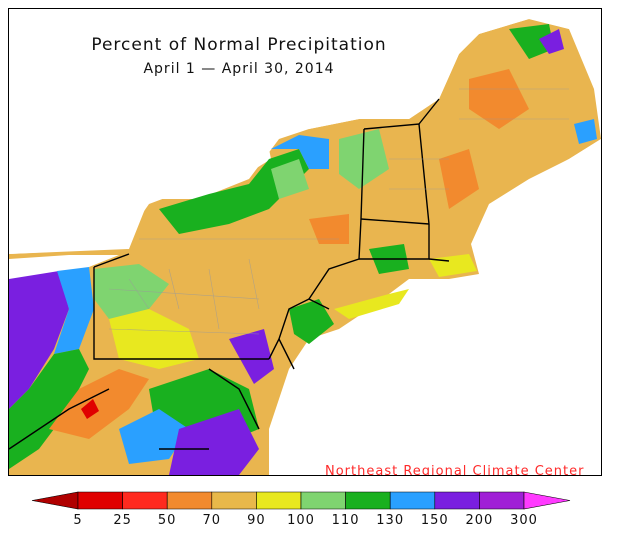 Image resolution: width=628 pixels, height=556 pixels. What do you see at coordinates (329, 229) in the screenshot?
I see `zone-orange-ny` at bounding box center [329, 229].